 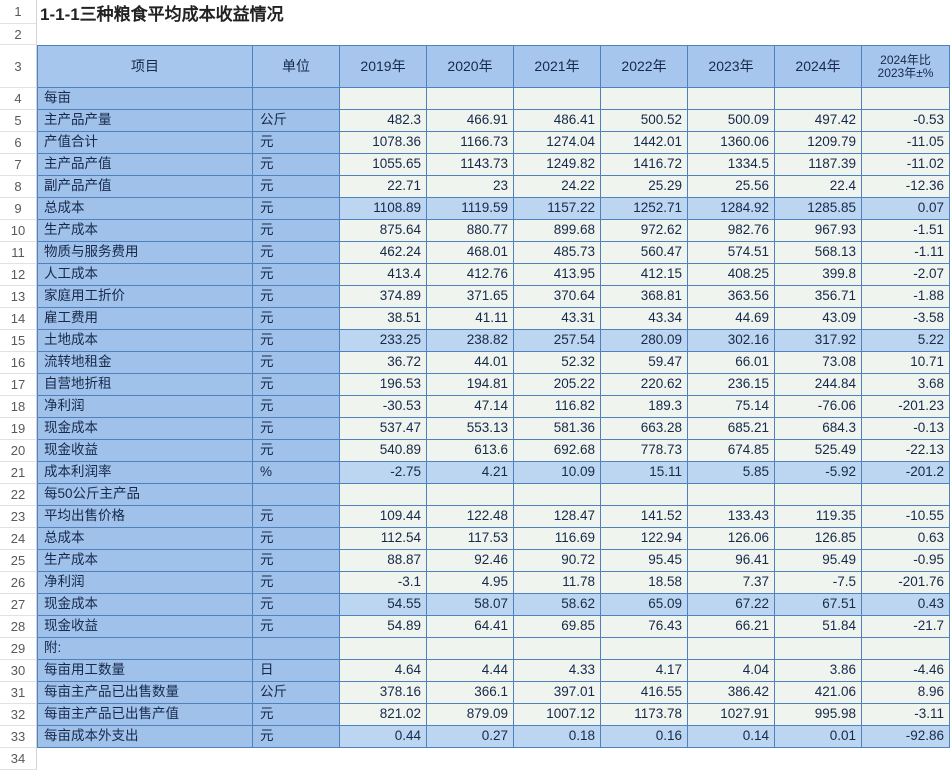 What do you see at coordinates (383, 670) in the screenshot?
I see `cell-value: 4.64` at bounding box center [383, 670].